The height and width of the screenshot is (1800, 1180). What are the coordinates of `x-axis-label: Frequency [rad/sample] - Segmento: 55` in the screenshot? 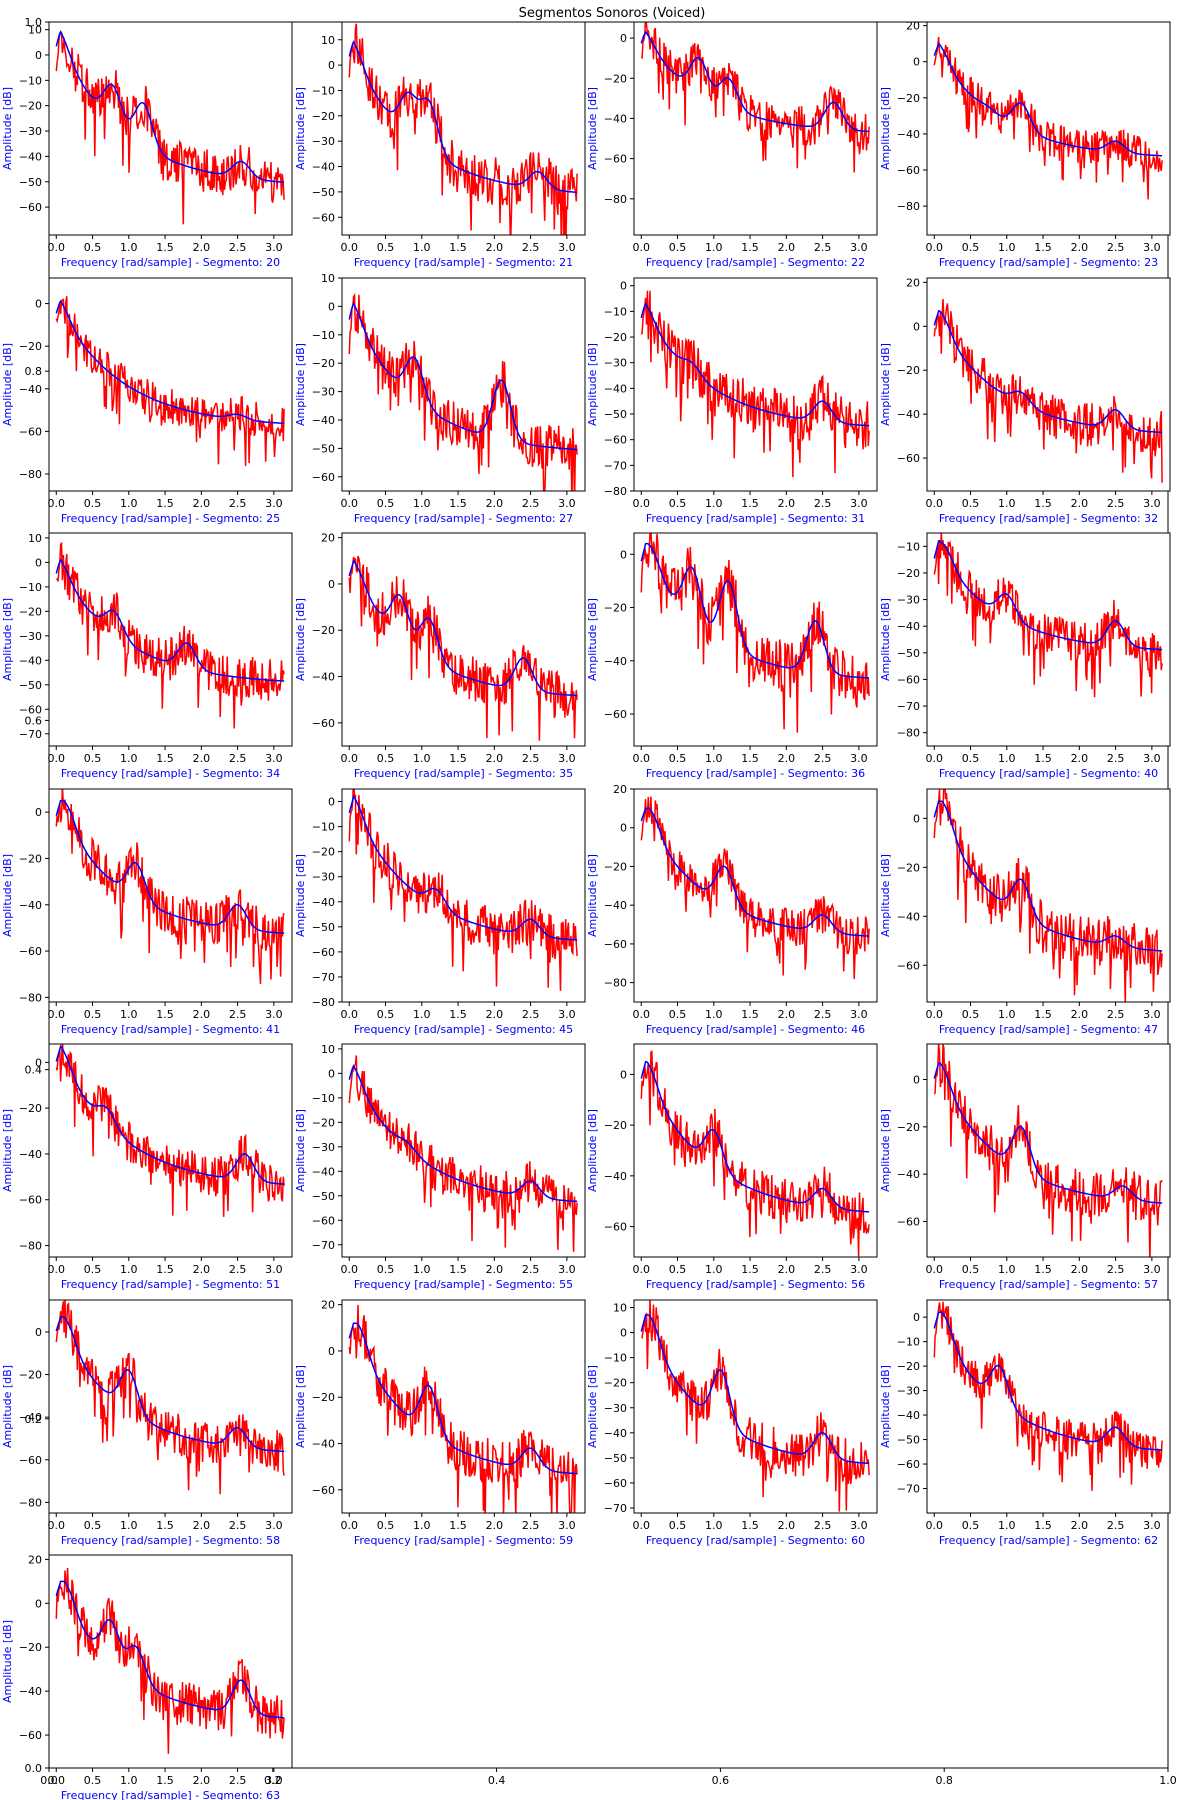 It's located at (463, 1284).